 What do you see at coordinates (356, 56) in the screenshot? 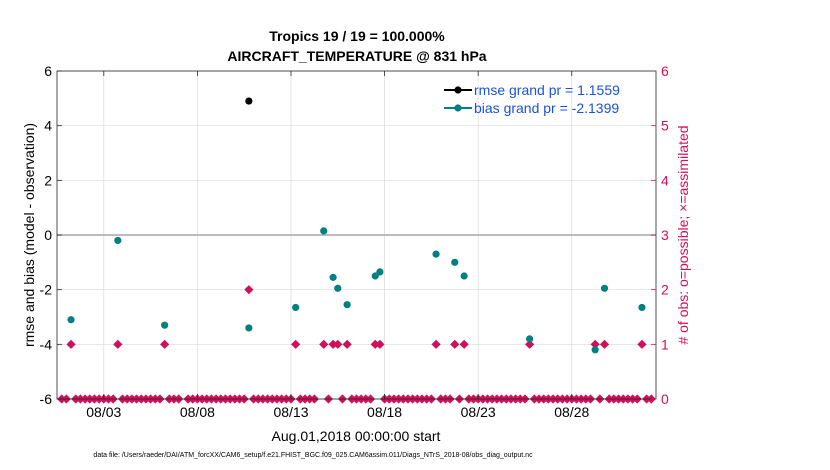
I see `chart-subtitle: AIRCRAFT_TEMPERATURE @ 831 hPa` at bounding box center [356, 56].